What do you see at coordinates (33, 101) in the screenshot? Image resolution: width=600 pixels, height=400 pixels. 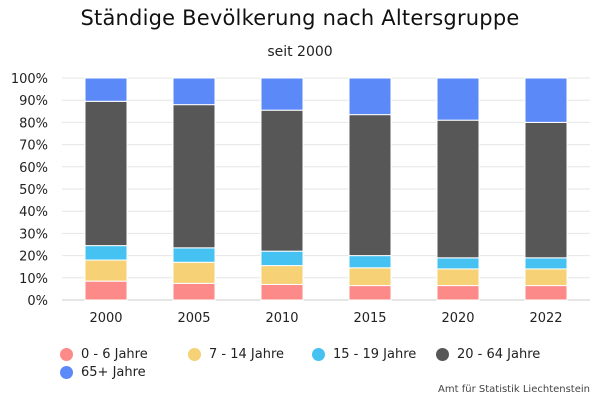 I see `y-tick-label: 90%` at bounding box center [33, 101].